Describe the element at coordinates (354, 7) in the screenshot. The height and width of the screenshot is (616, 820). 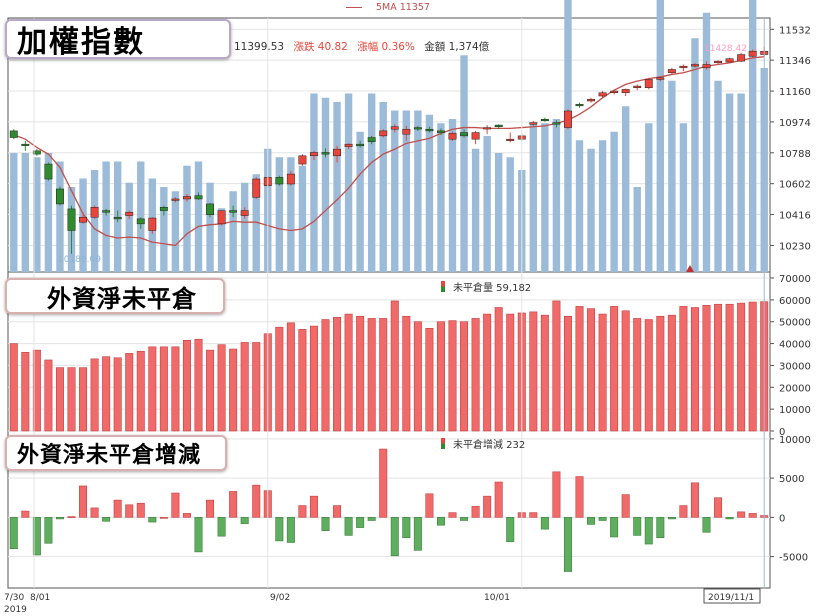
I see `ma-legend-swatch` at that location.